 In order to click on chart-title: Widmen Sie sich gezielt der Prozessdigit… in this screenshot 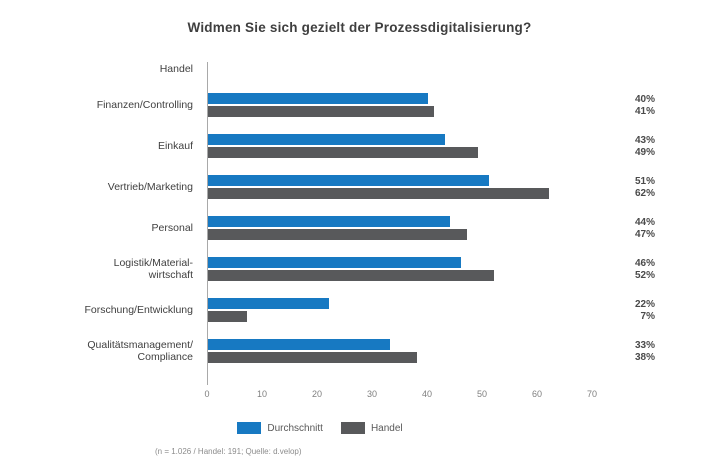, I will do `click(359, 27)`.